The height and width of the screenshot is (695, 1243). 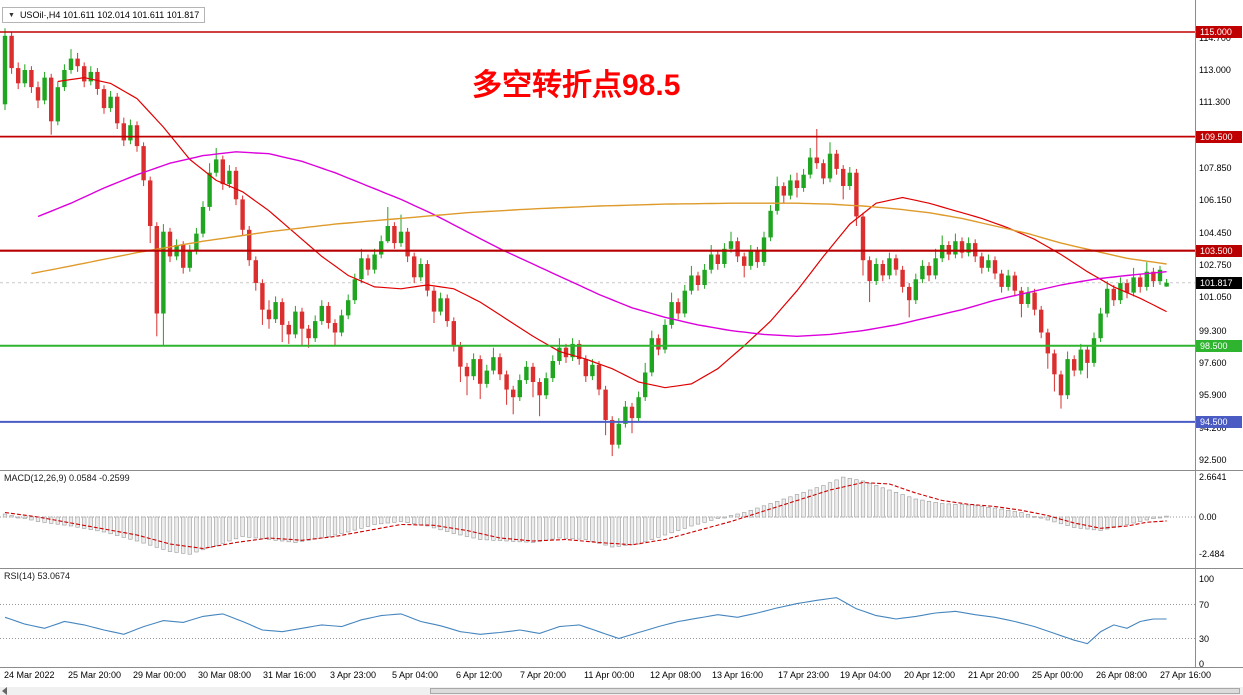 I want to click on price-tag-115.000: 115.000, so click(x=1219, y=32).